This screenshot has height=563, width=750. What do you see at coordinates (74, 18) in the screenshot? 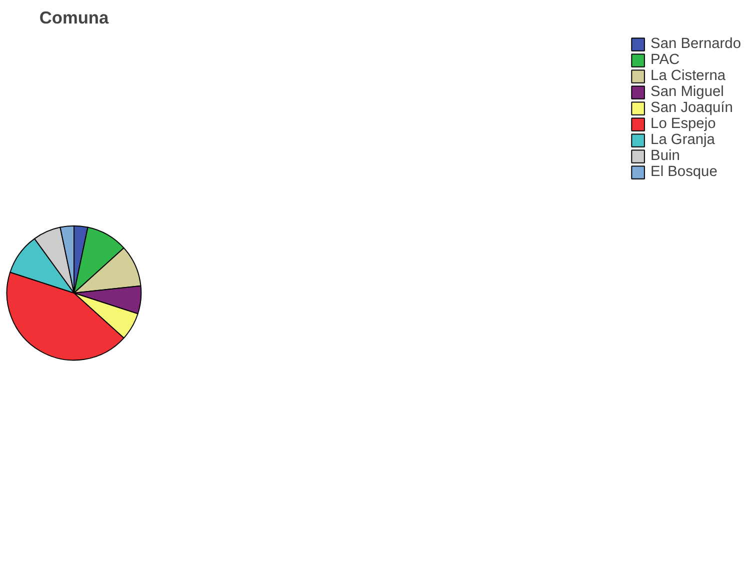
I see `chart-title: Comuna` at bounding box center [74, 18].